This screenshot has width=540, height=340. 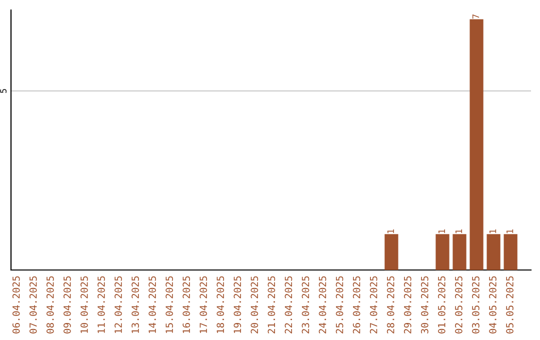 I want to click on x-tick-label: 13.04.2025, so click(x=135, y=304).